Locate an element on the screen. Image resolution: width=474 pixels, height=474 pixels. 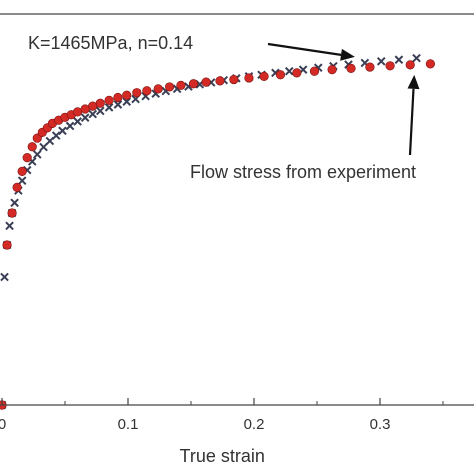
fit-annotation-arrowhead is located at coordinates (347, 54).